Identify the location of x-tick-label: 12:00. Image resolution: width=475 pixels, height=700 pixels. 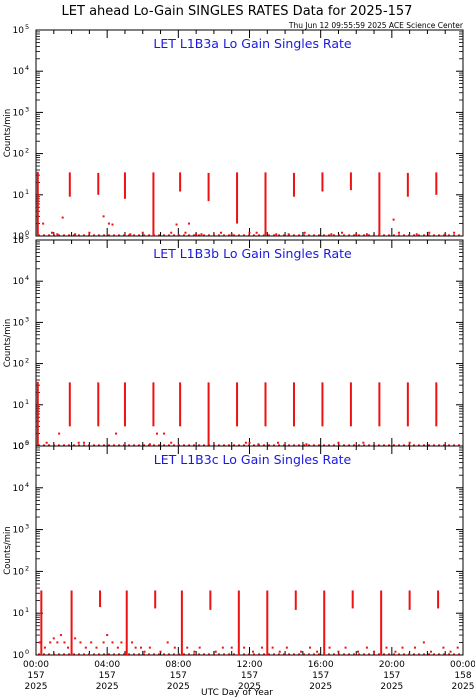
(250, 665).